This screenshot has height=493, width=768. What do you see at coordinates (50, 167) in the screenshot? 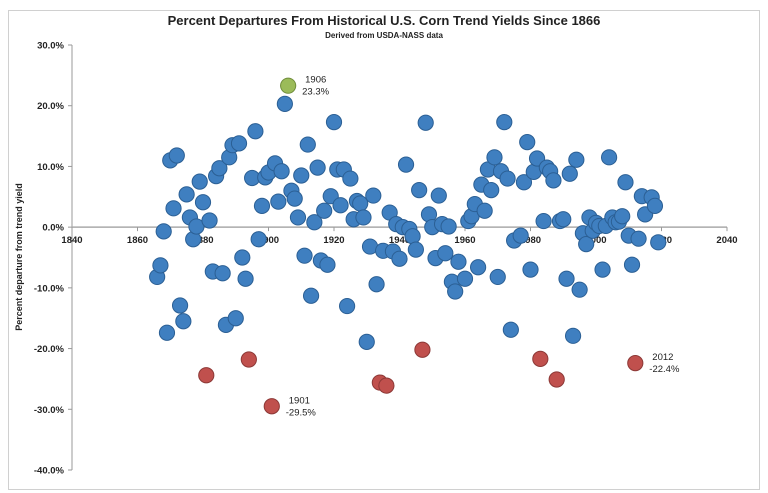
I see `y-tick-label: 10.0%` at bounding box center [50, 167].